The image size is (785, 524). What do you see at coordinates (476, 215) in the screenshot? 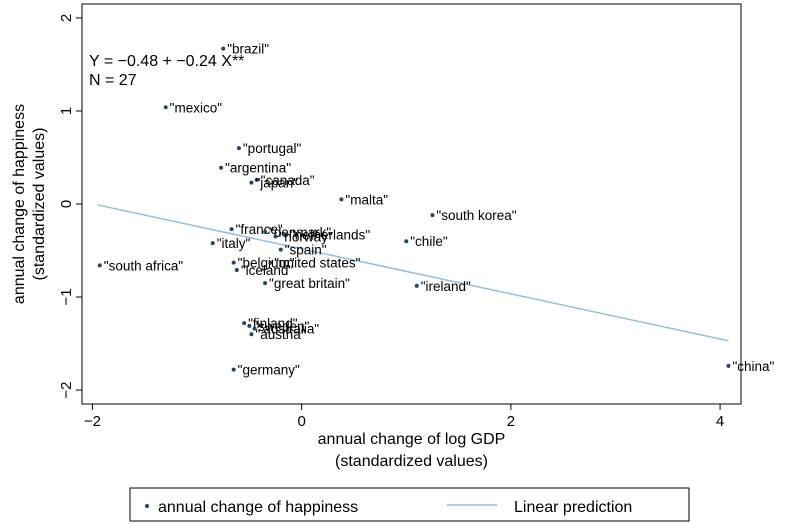
I see `point-label: "south korea"` at bounding box center [476, 215].